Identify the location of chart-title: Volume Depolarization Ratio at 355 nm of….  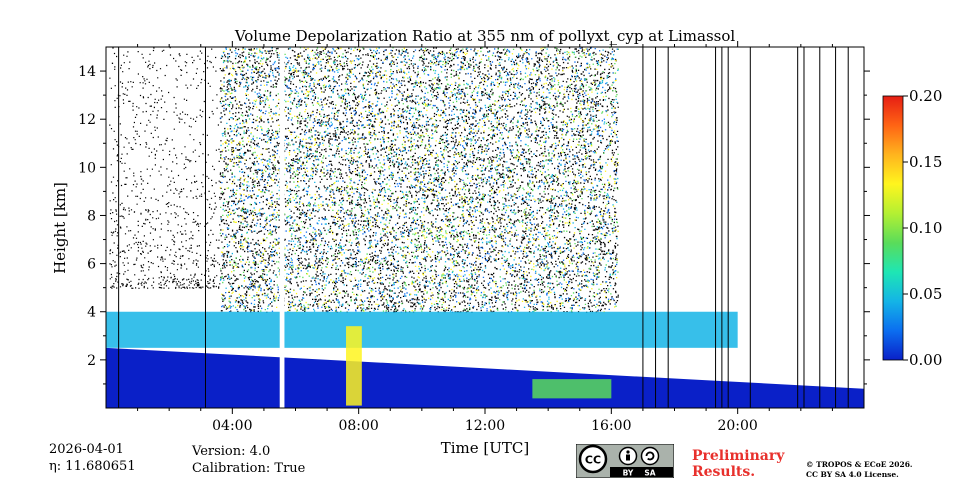
(485, 36).